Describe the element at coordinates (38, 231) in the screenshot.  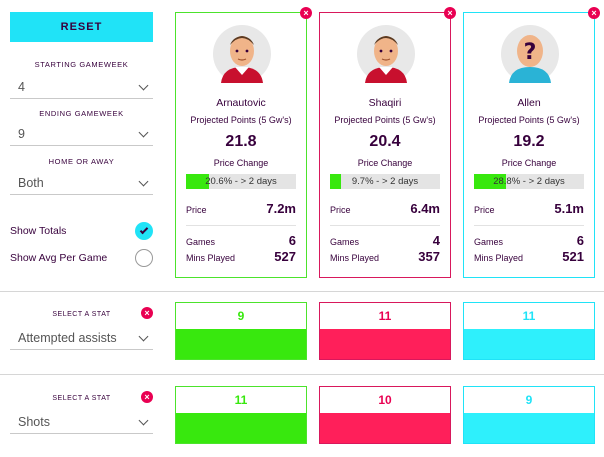
I see `show-totals-label: Show Totals` at that location.